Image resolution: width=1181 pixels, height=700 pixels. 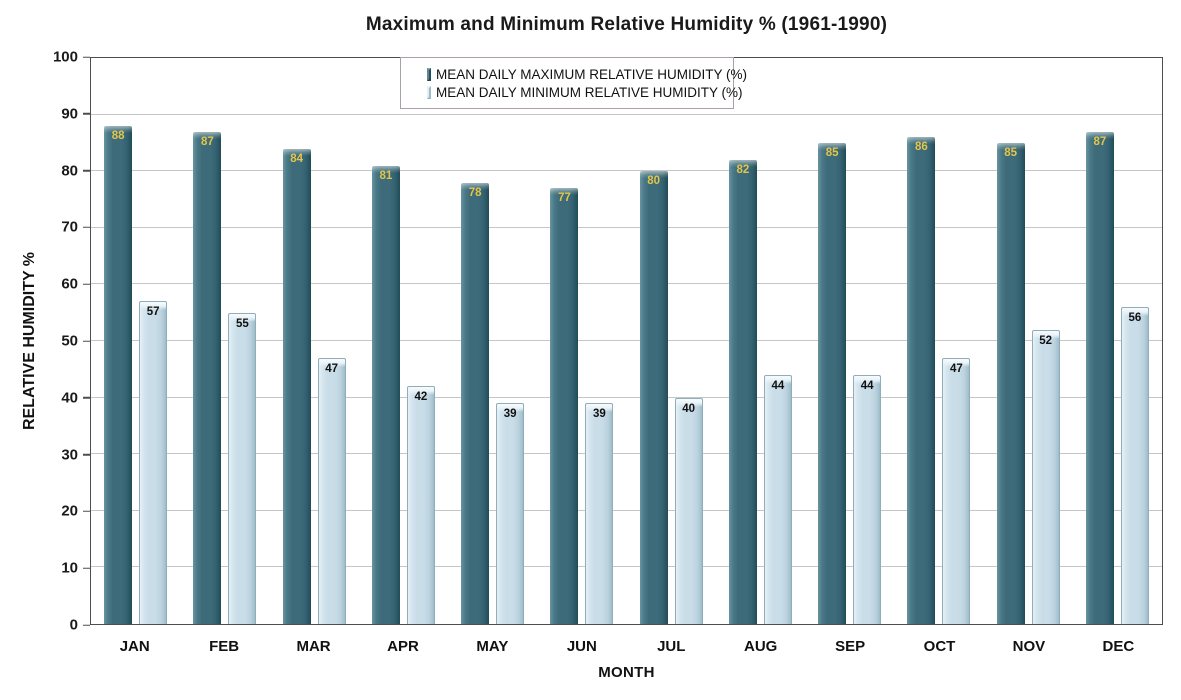 I want to click on y-tick-label: 0, so click(x=73, y=625).